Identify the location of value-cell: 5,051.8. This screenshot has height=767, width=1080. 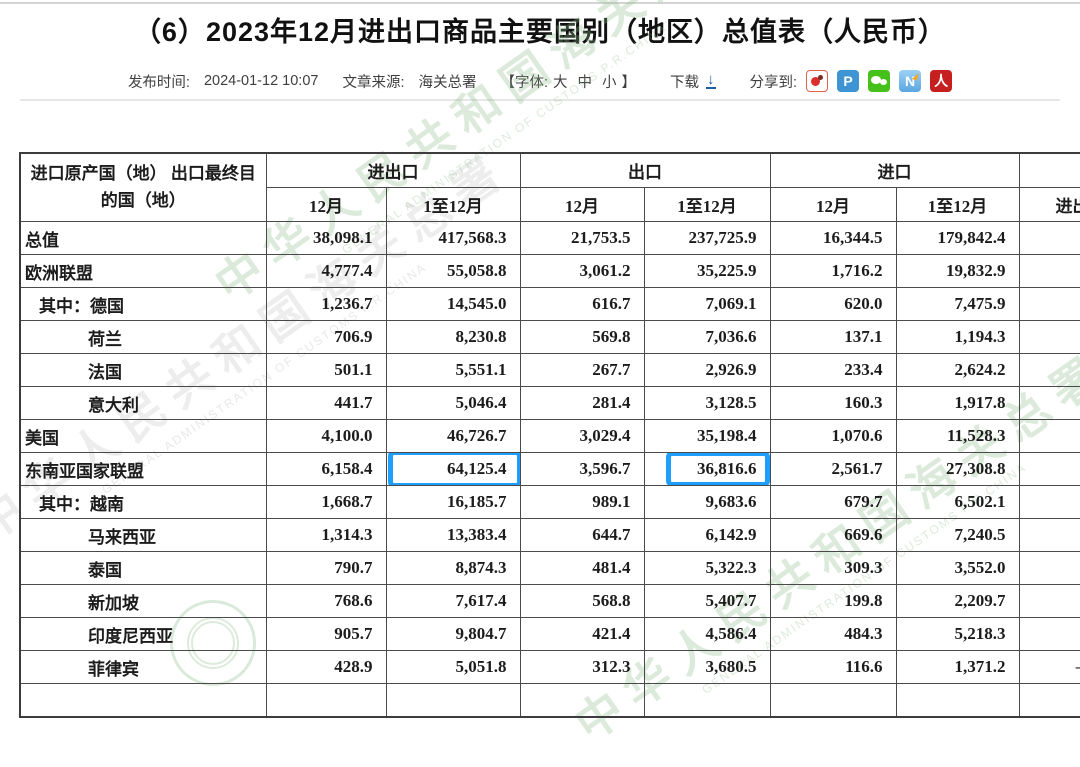
(453, 667).